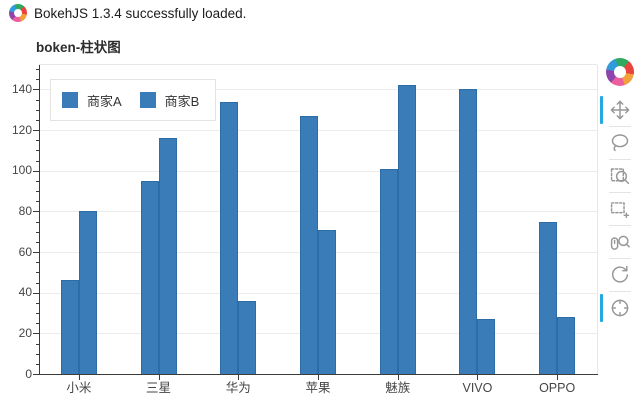  Describe the element at coordinates (28, 373) in the screenshot. I see `y-tick-label: 0` at that location.